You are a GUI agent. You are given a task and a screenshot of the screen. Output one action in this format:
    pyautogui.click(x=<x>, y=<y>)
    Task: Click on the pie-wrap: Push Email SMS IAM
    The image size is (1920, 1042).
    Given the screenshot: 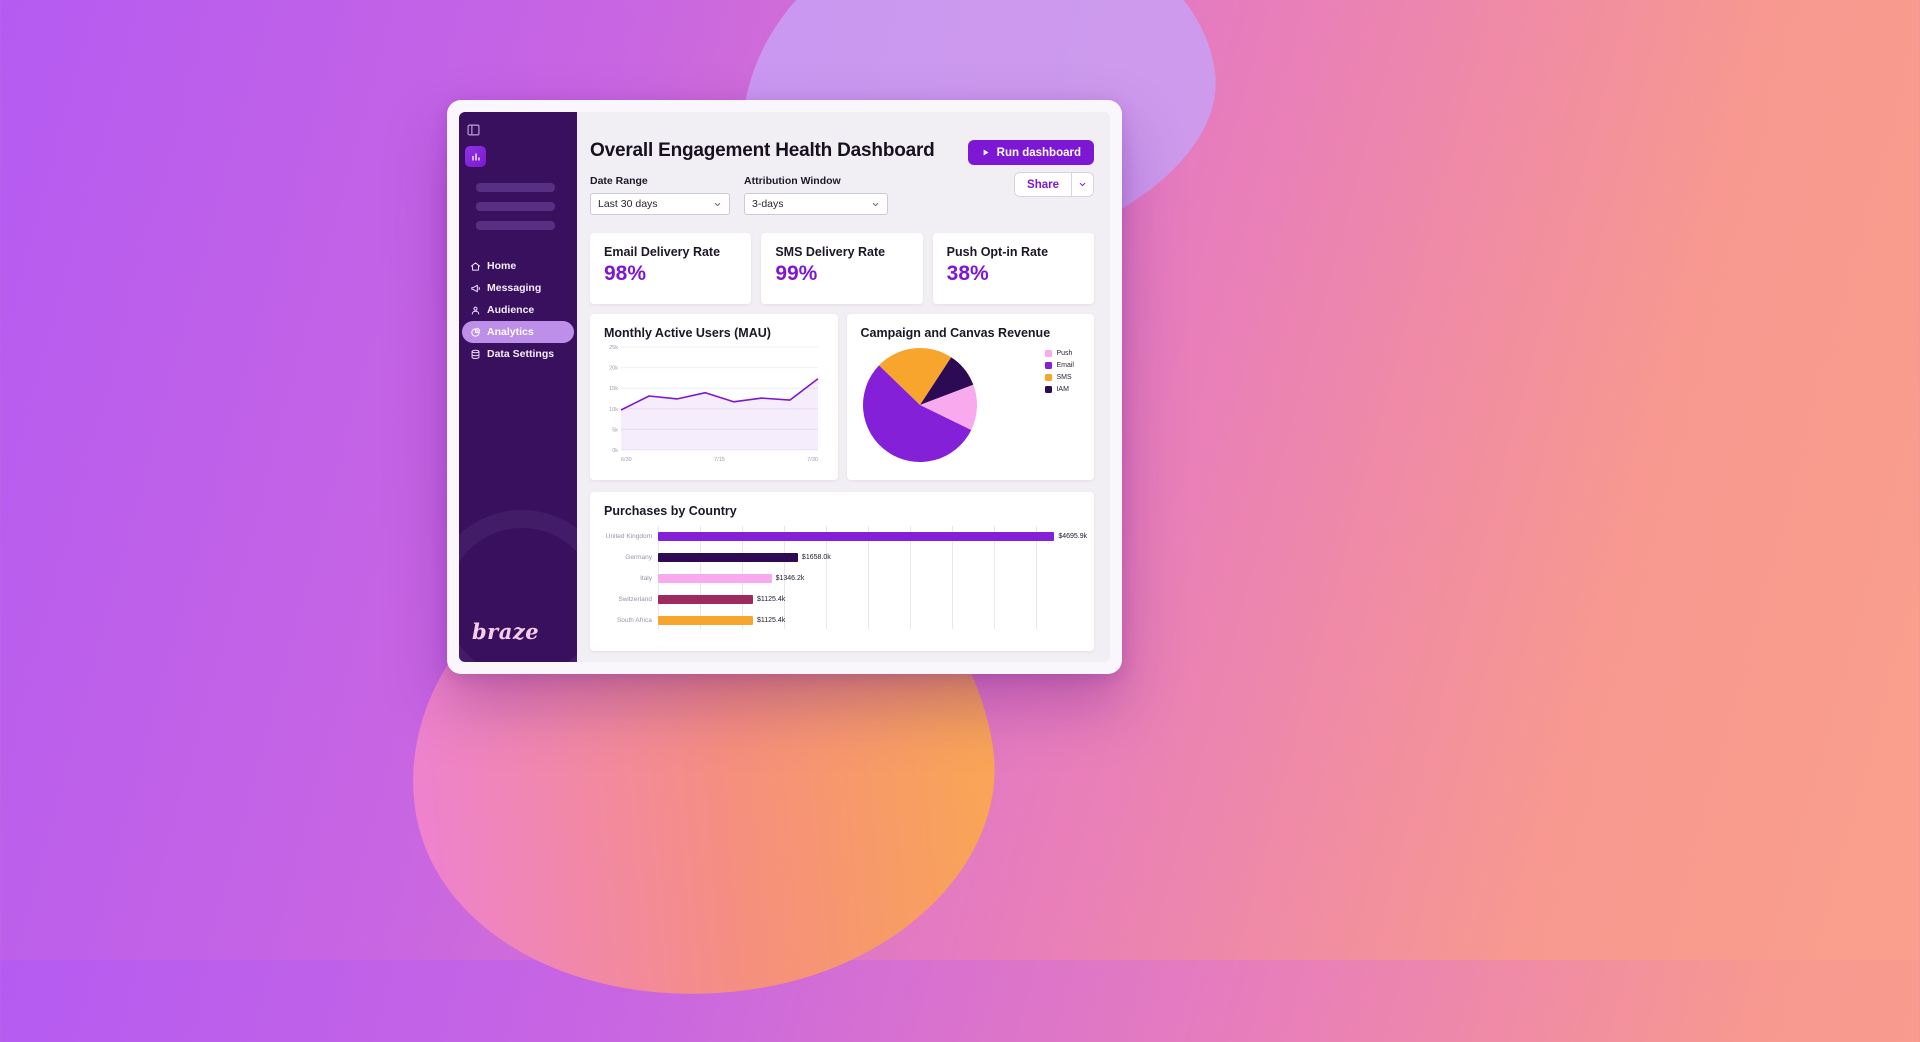 What is the action you would take?
    pyautogui.click(x=971, y=405)
    